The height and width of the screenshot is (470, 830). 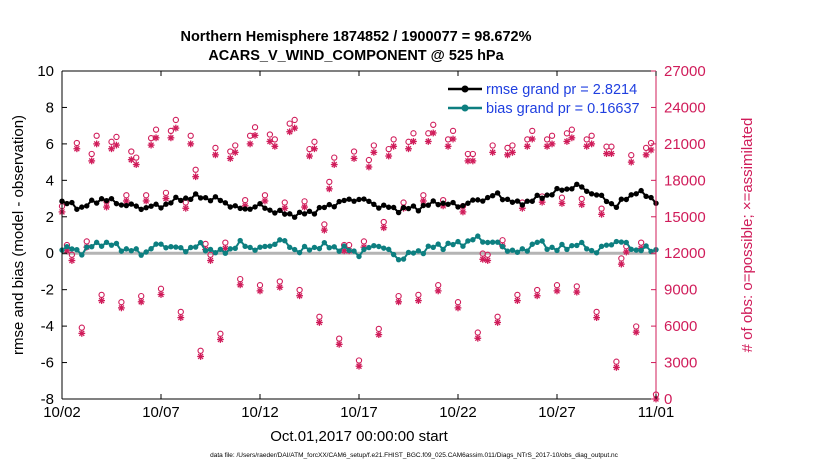 What do you see at coordinates (563, 109) in the screenshot?
I see `legend-bias-label: bias grand pr = 0.16637` at bounding box center [563, 109].